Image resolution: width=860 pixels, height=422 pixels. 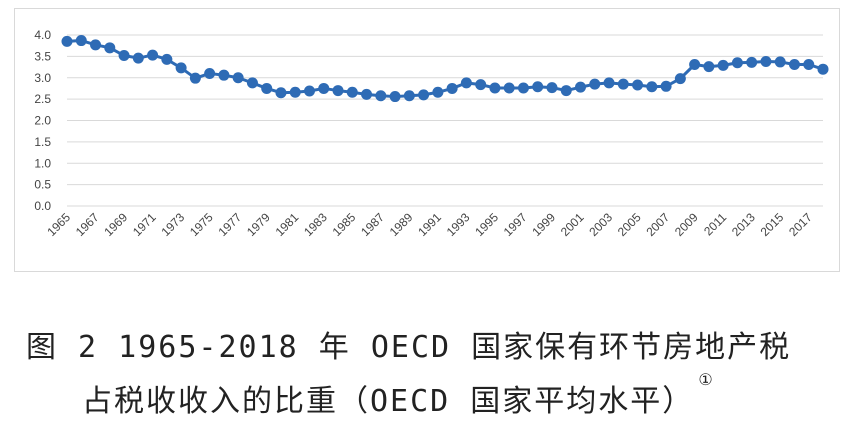 I want to click on x-tick-label: 2013, so click(x=743, y=224).